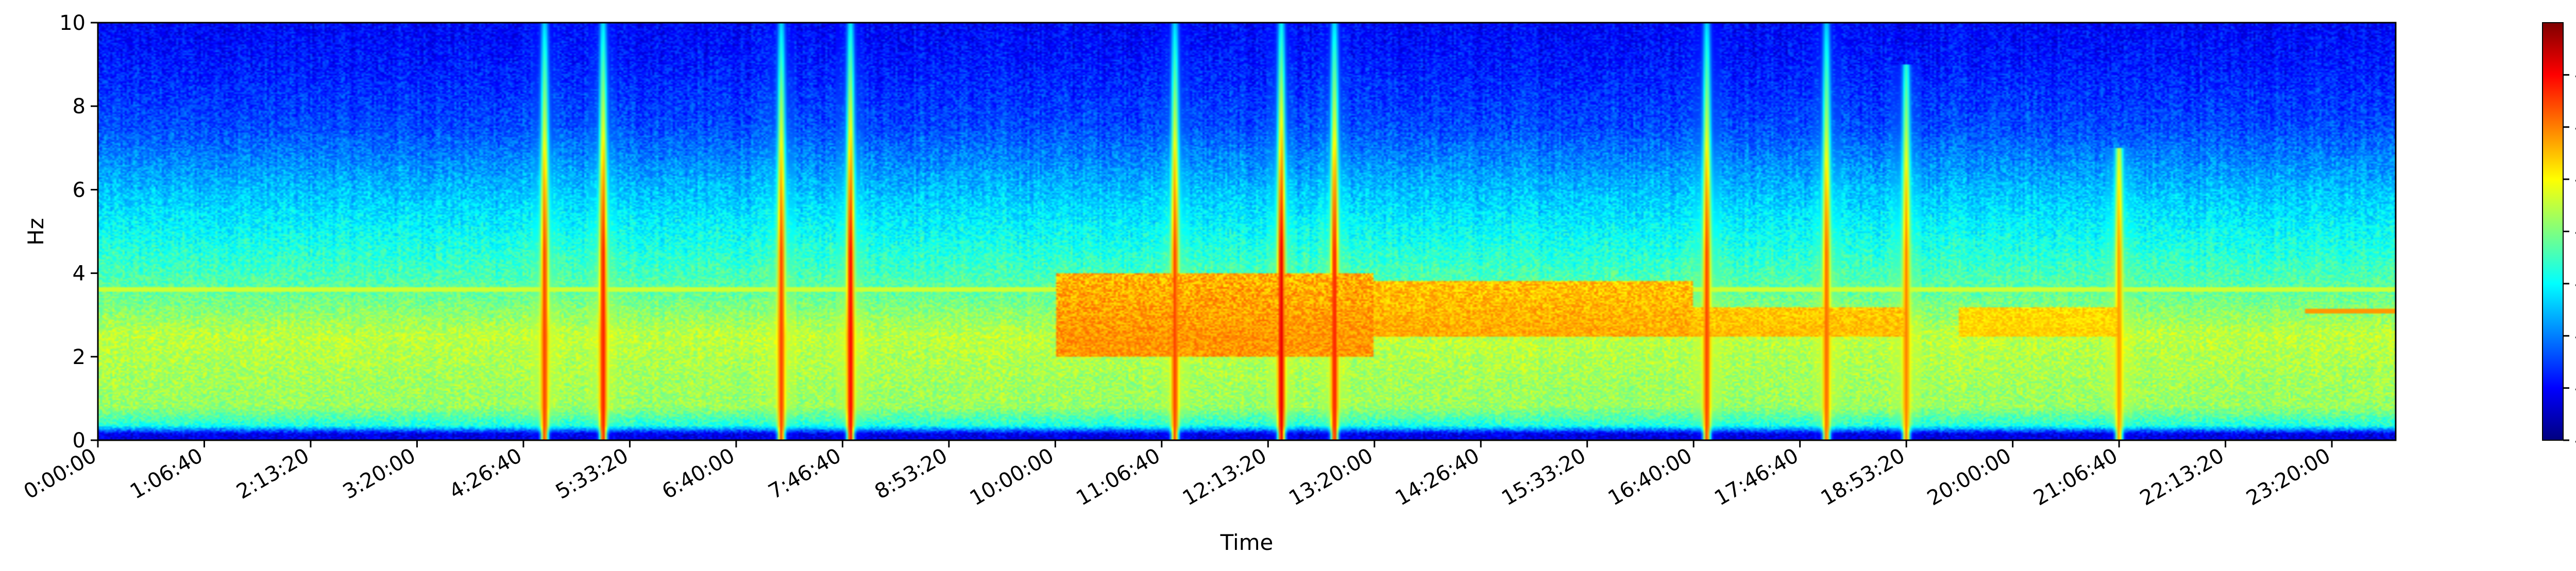  Describe the element at coordinates (72, 23) in the screenshot. I see `y-tick-label: 10` at that location.